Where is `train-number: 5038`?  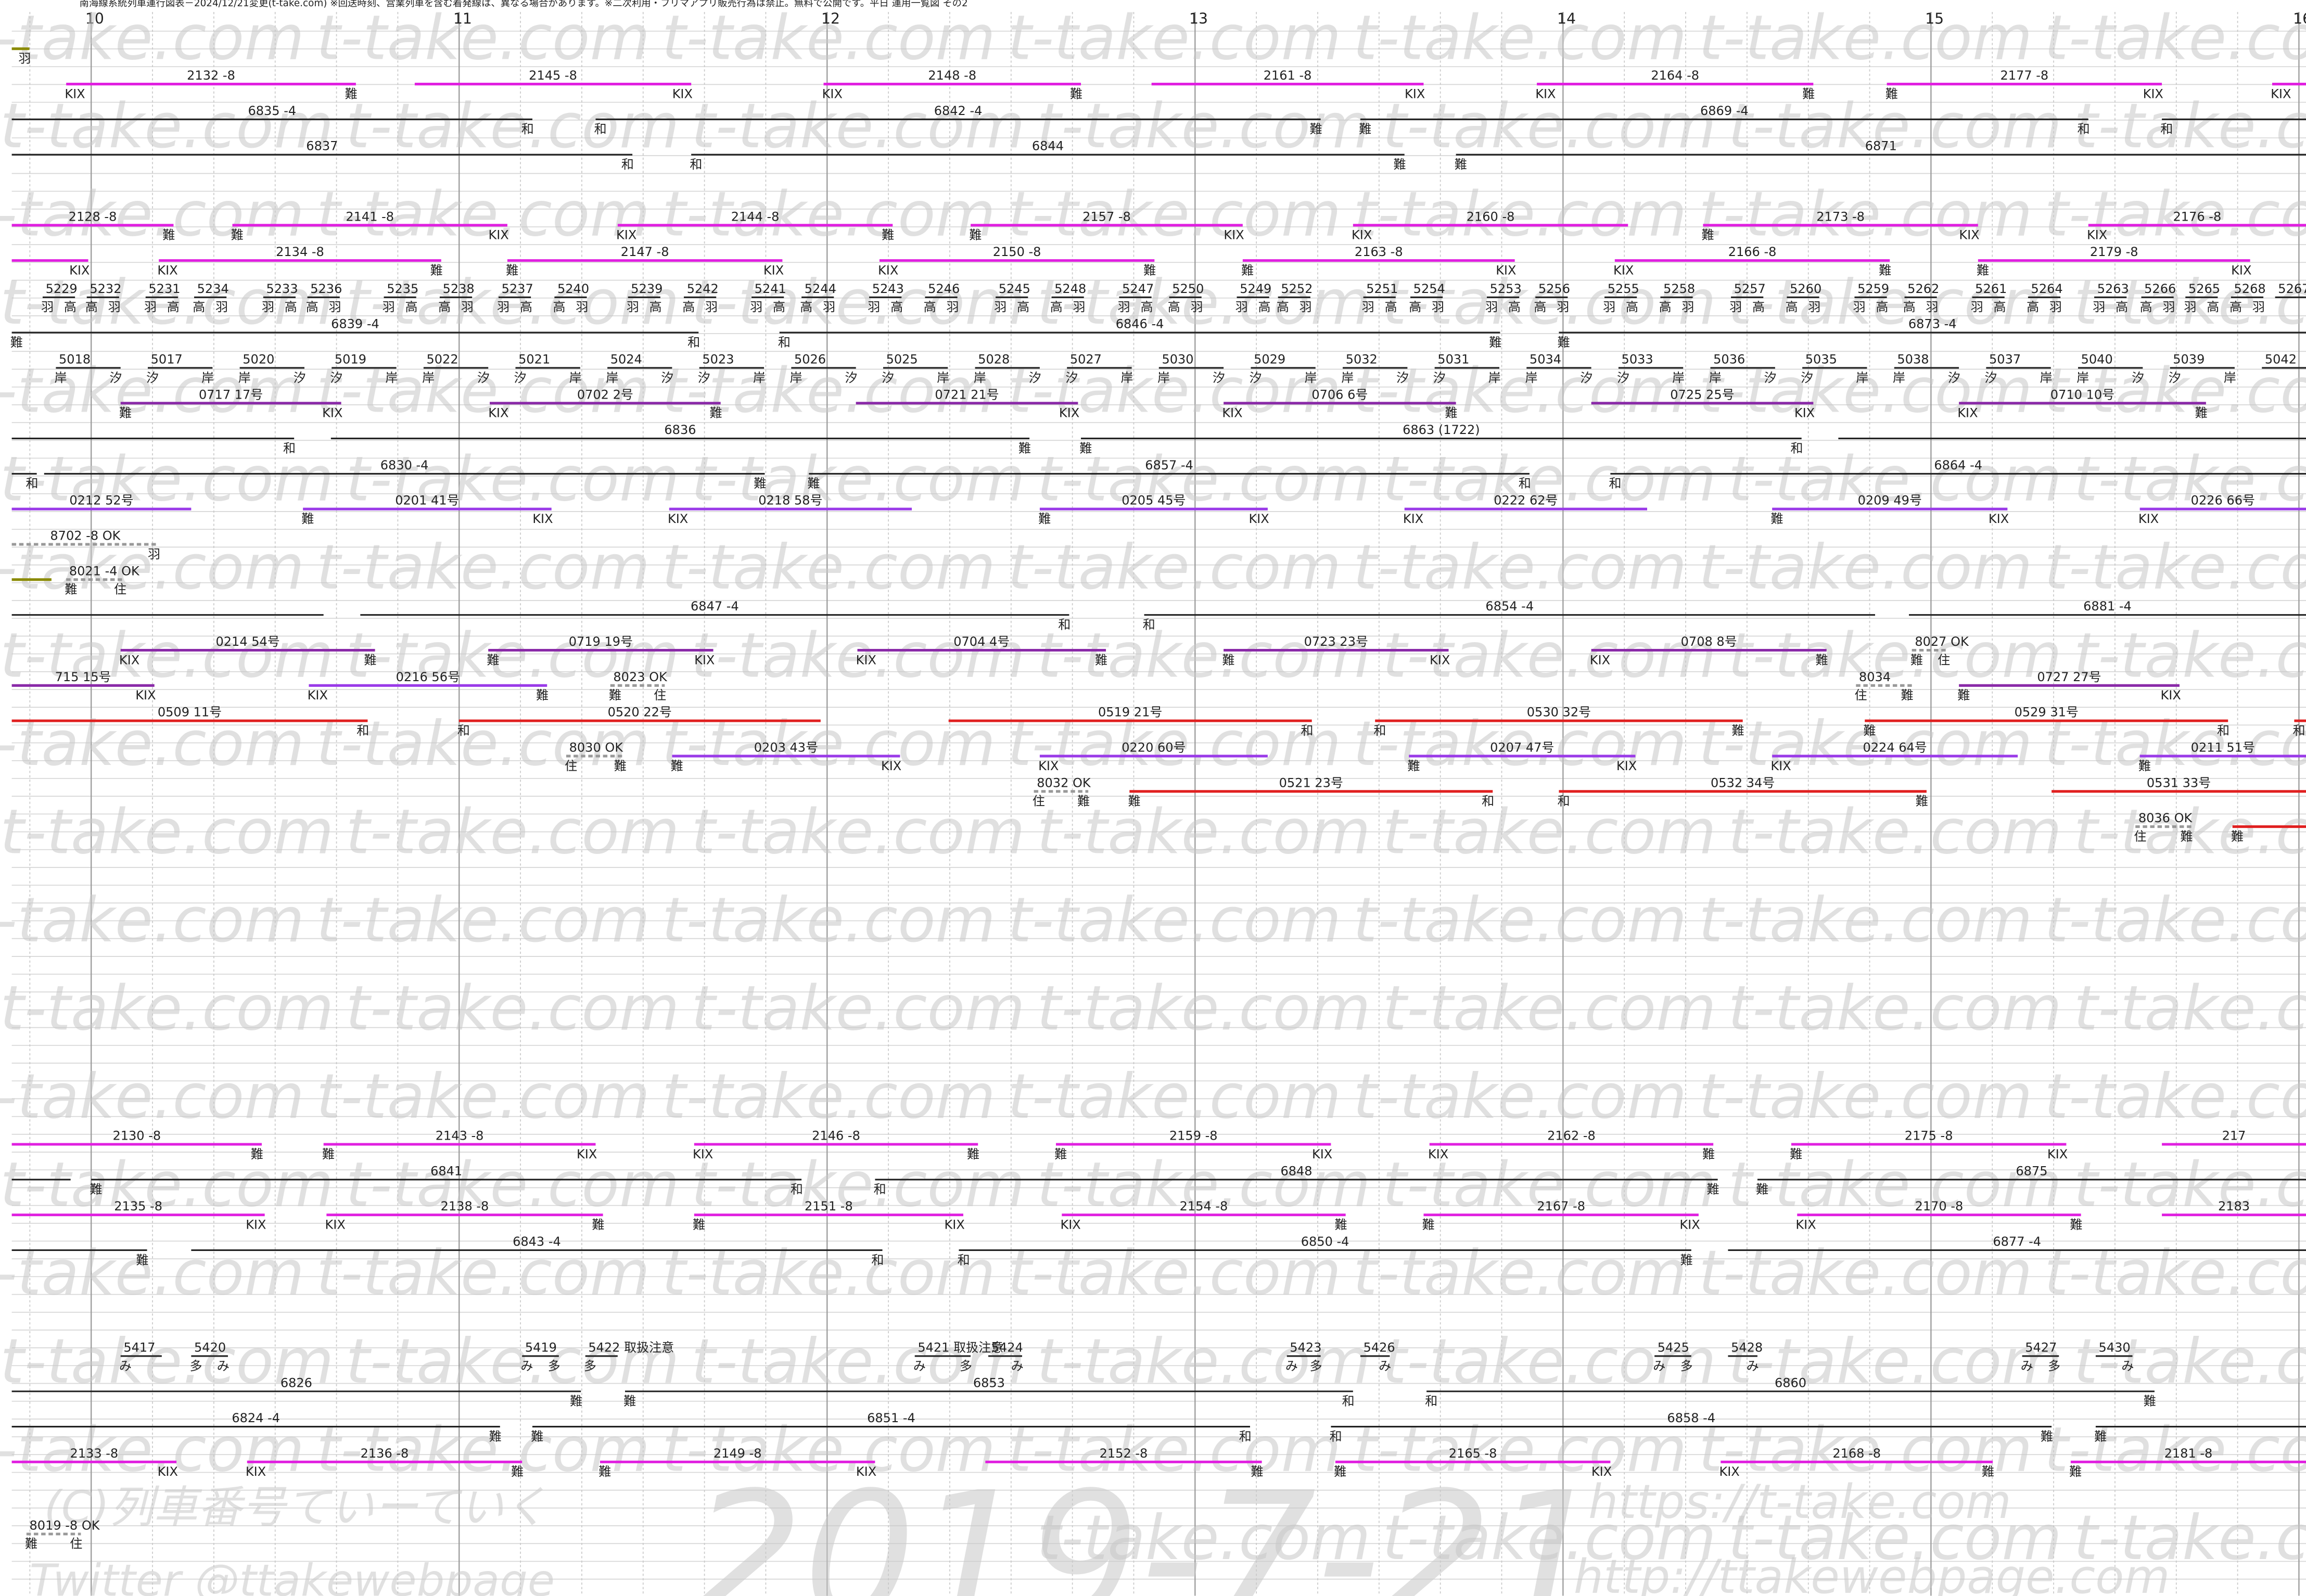
train-number: 5038 is located at coordinates (1913, 359).